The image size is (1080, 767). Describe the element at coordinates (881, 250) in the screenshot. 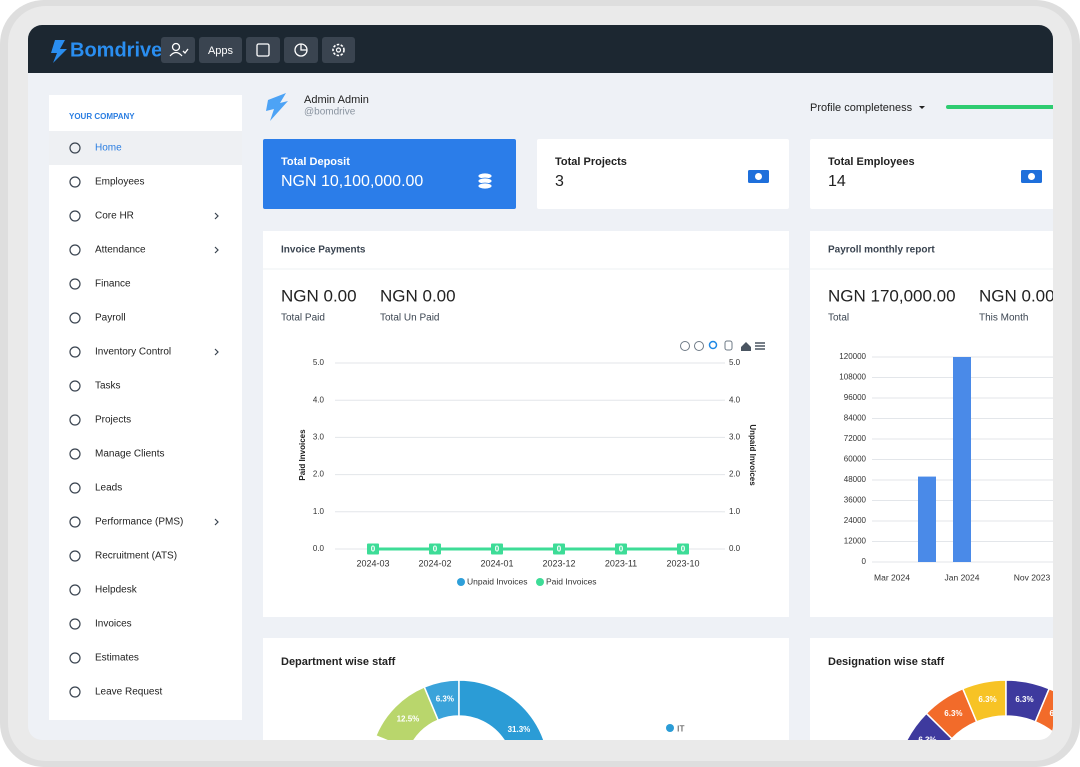

I see `panel-title: Payroll monthly report` at that location.